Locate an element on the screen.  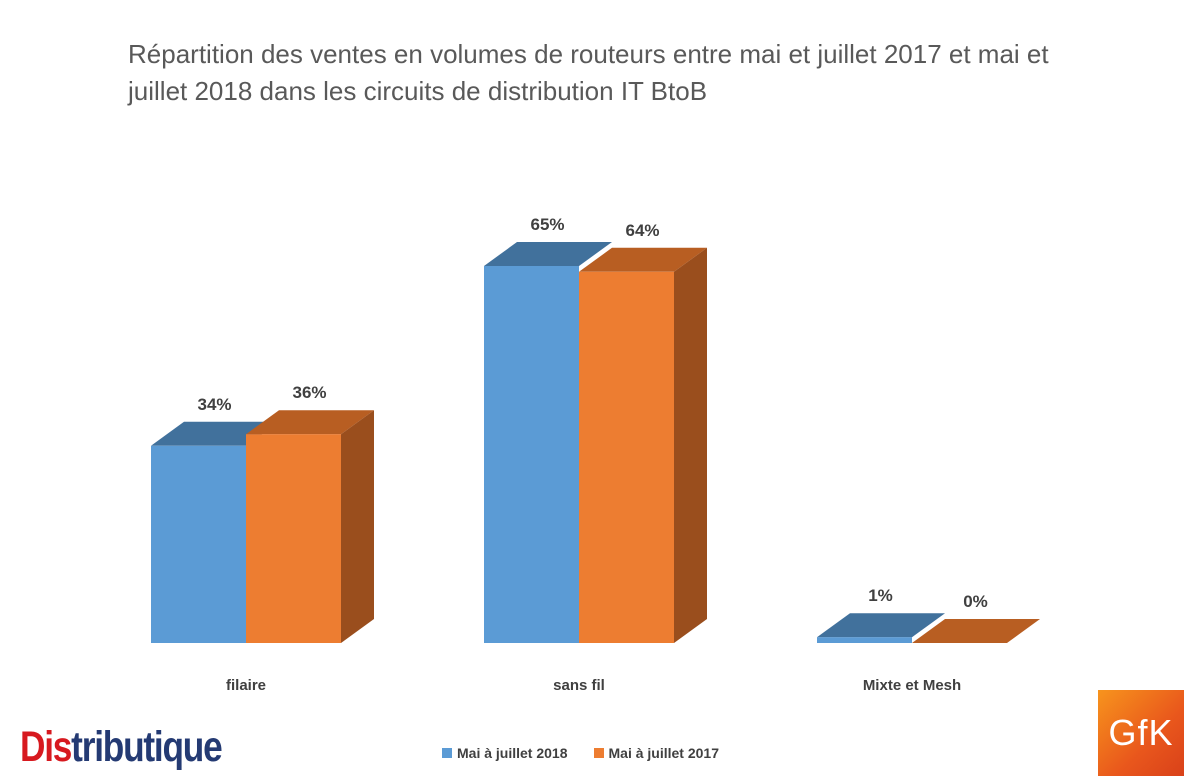
category-label-mixte-mesh: Mixte et Mesh is located at coordinates (912, 685).